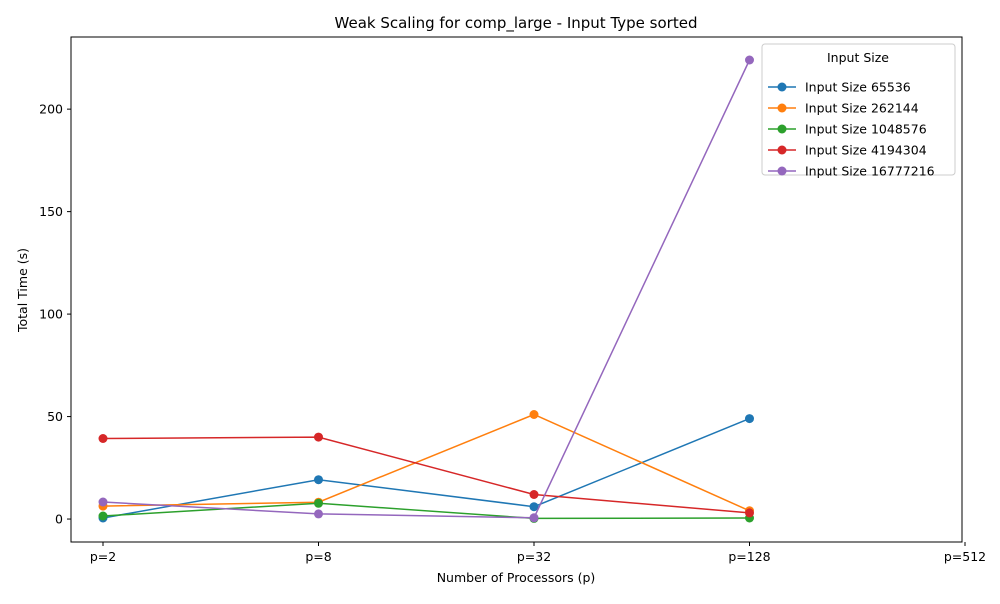 The height and width of the screenshot is (604, 1000). I want to click on x-tick-label: p=512, so click(965, 556).